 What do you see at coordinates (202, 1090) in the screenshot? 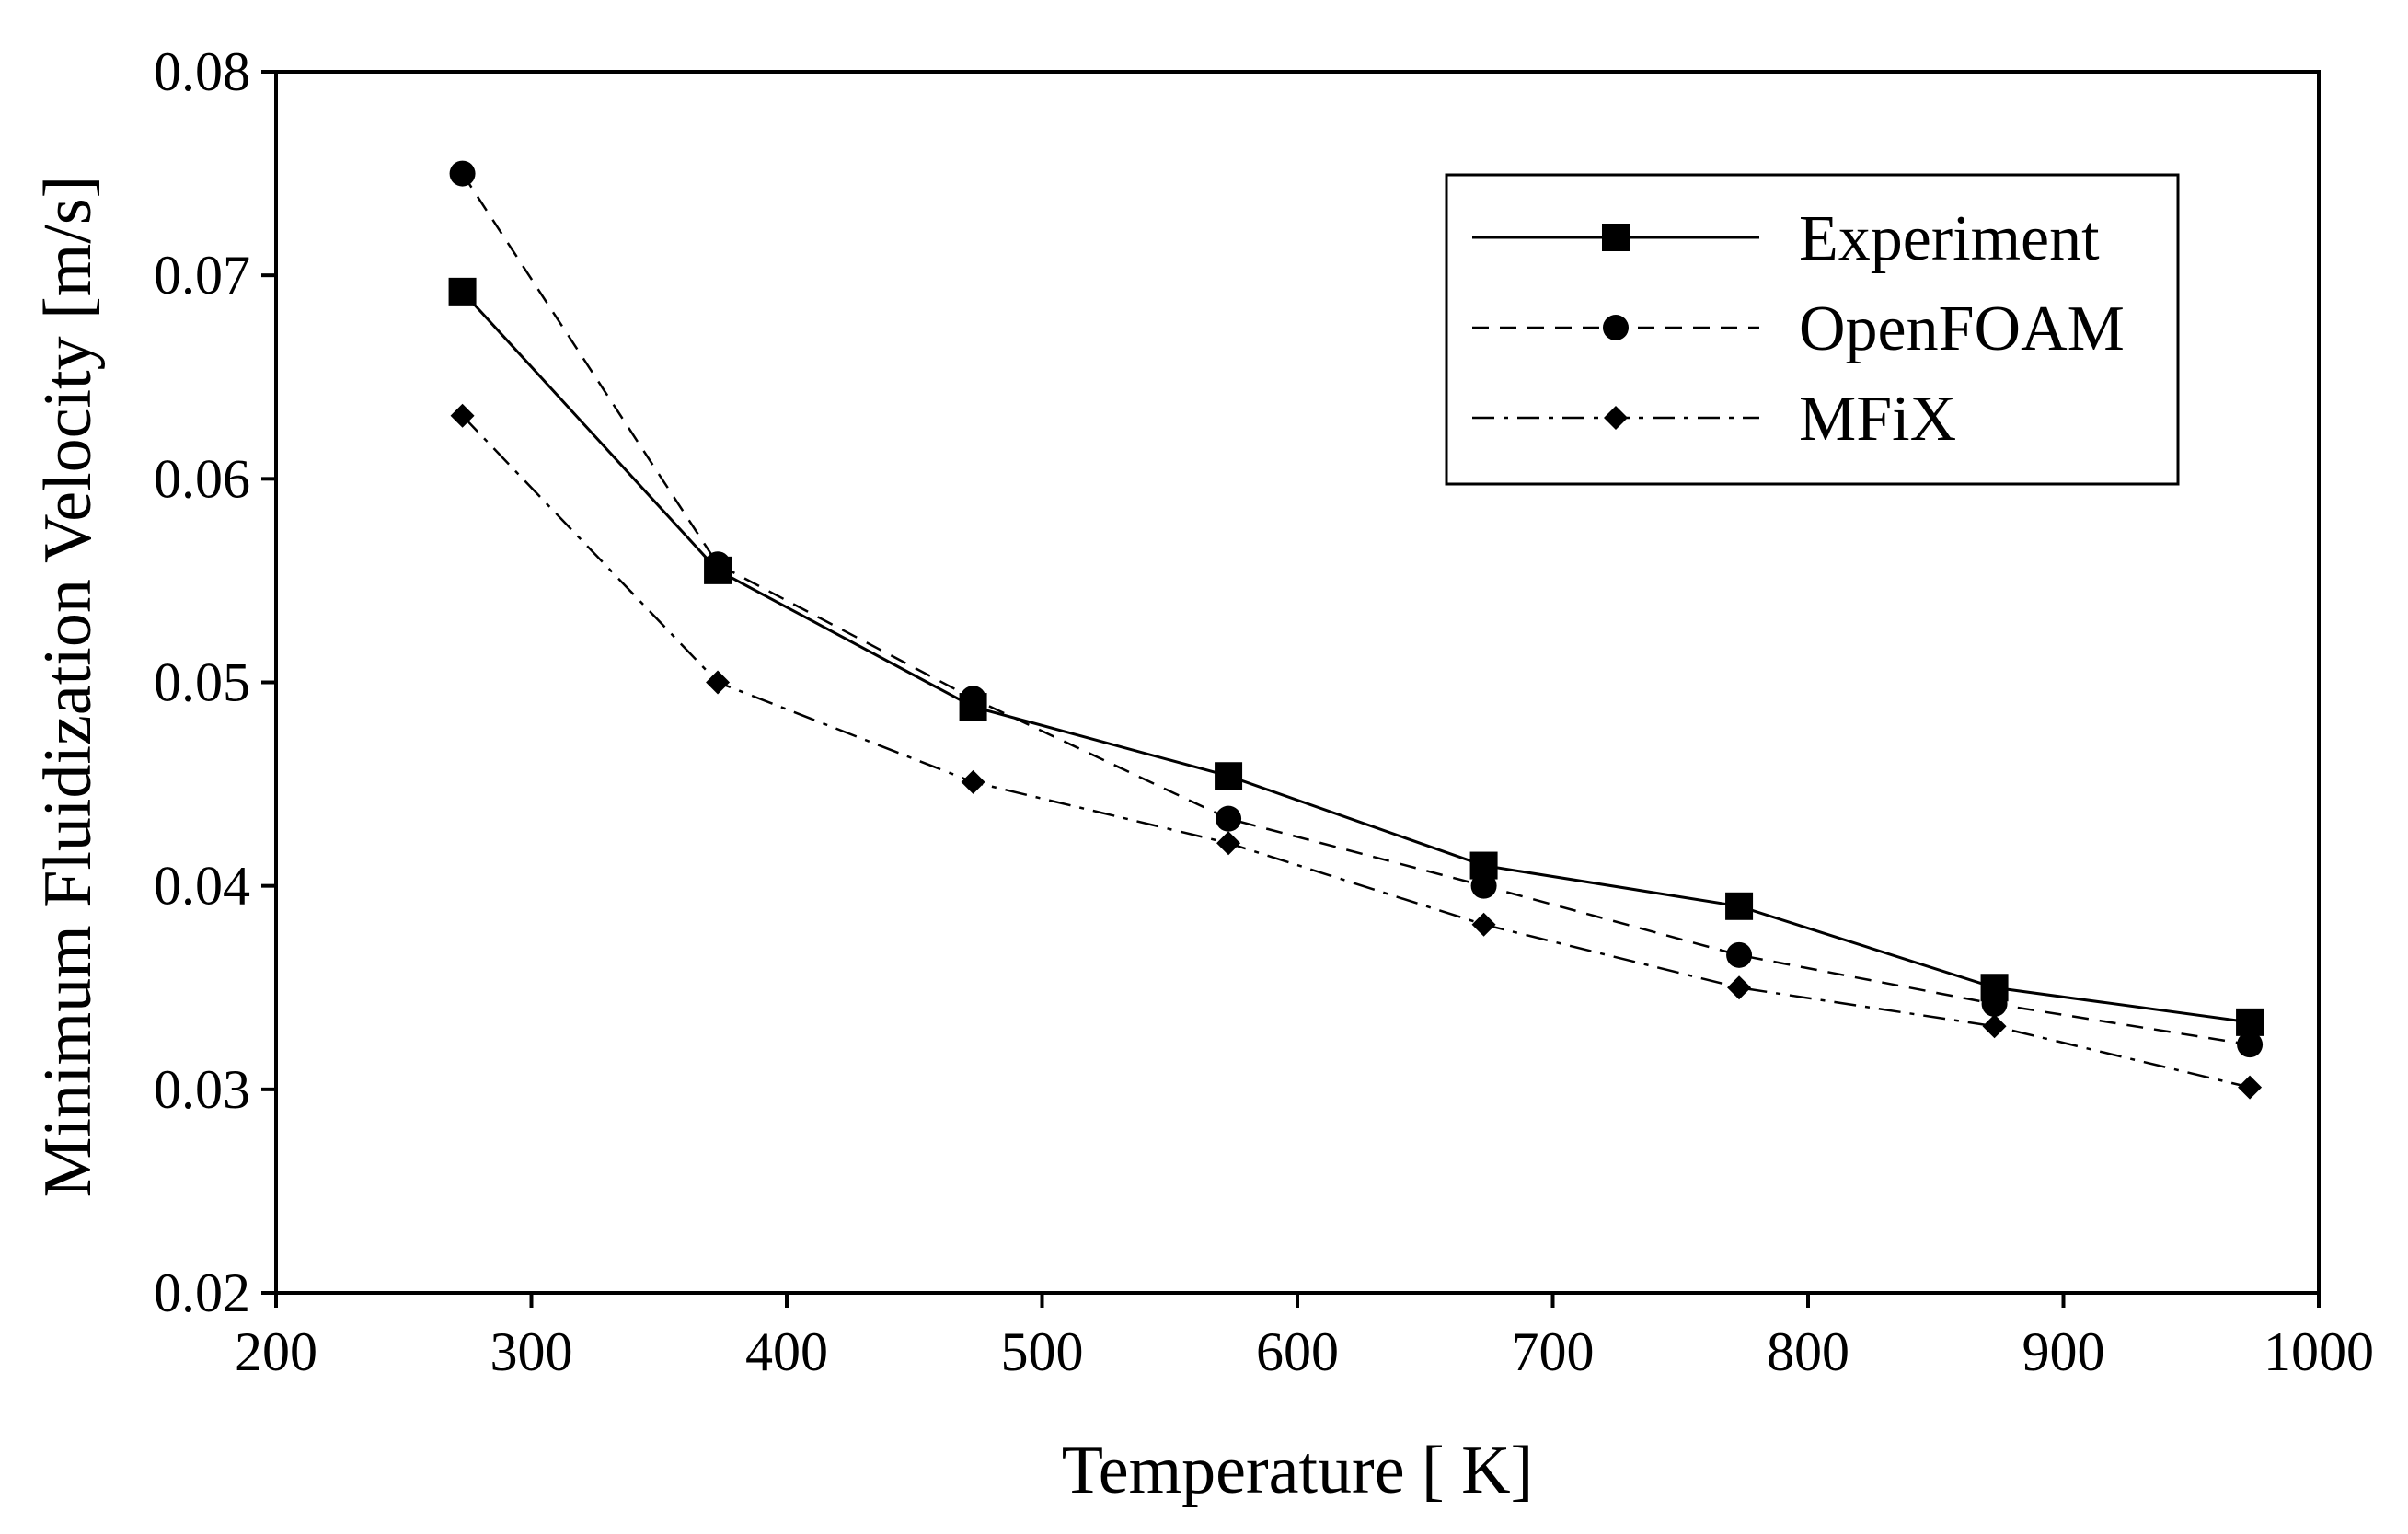
I see `y-tick-label: 0.03` at bounding box center [202, 1090].